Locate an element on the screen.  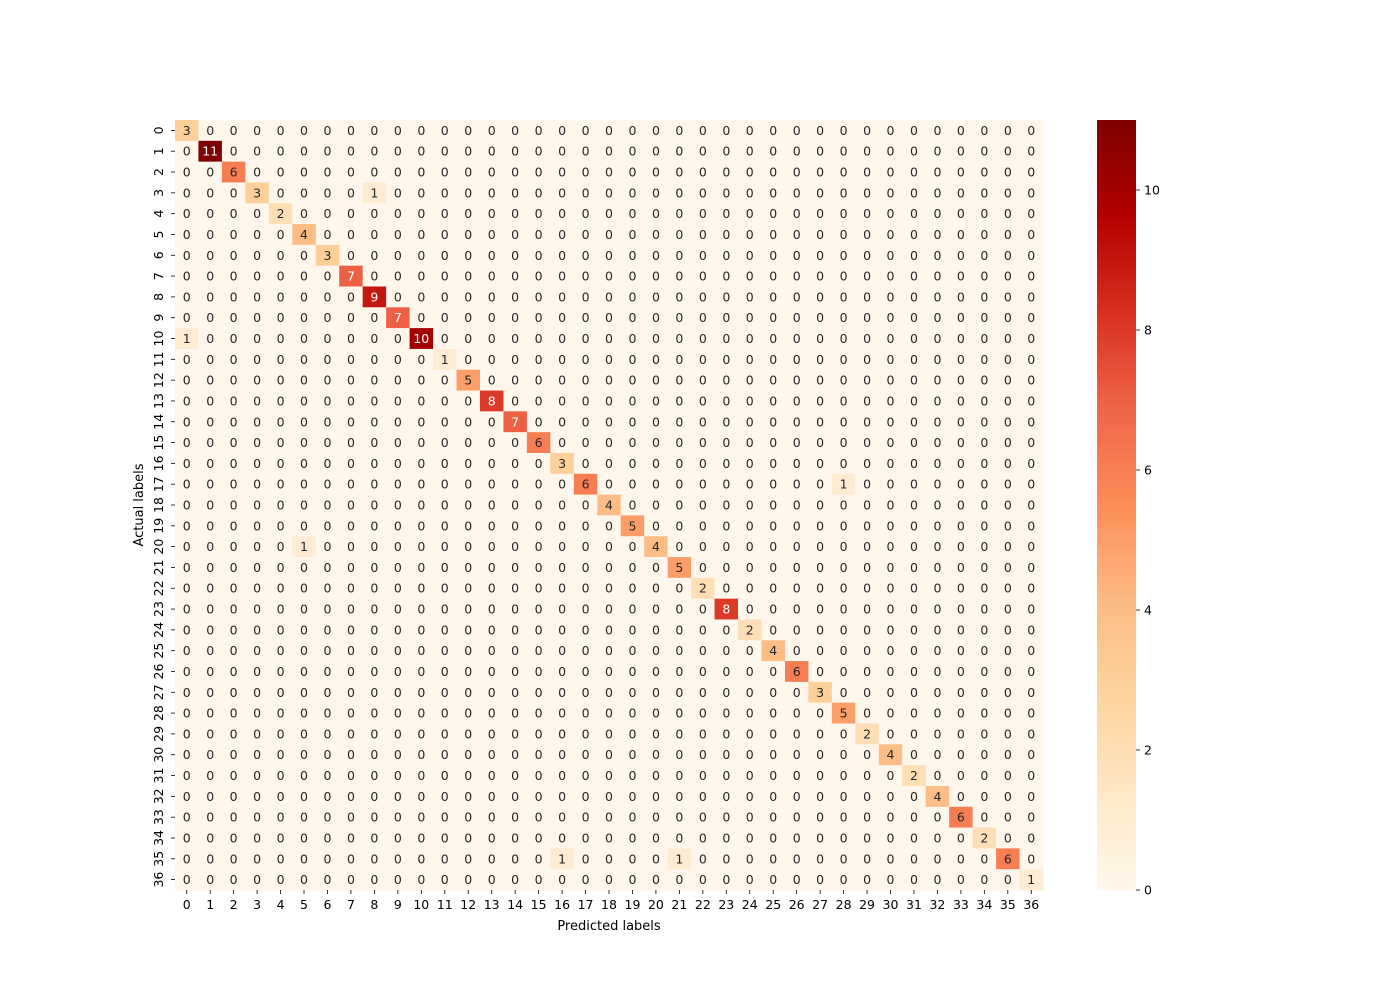
cell-value-label: 7 is located at coordinates (515, 421).